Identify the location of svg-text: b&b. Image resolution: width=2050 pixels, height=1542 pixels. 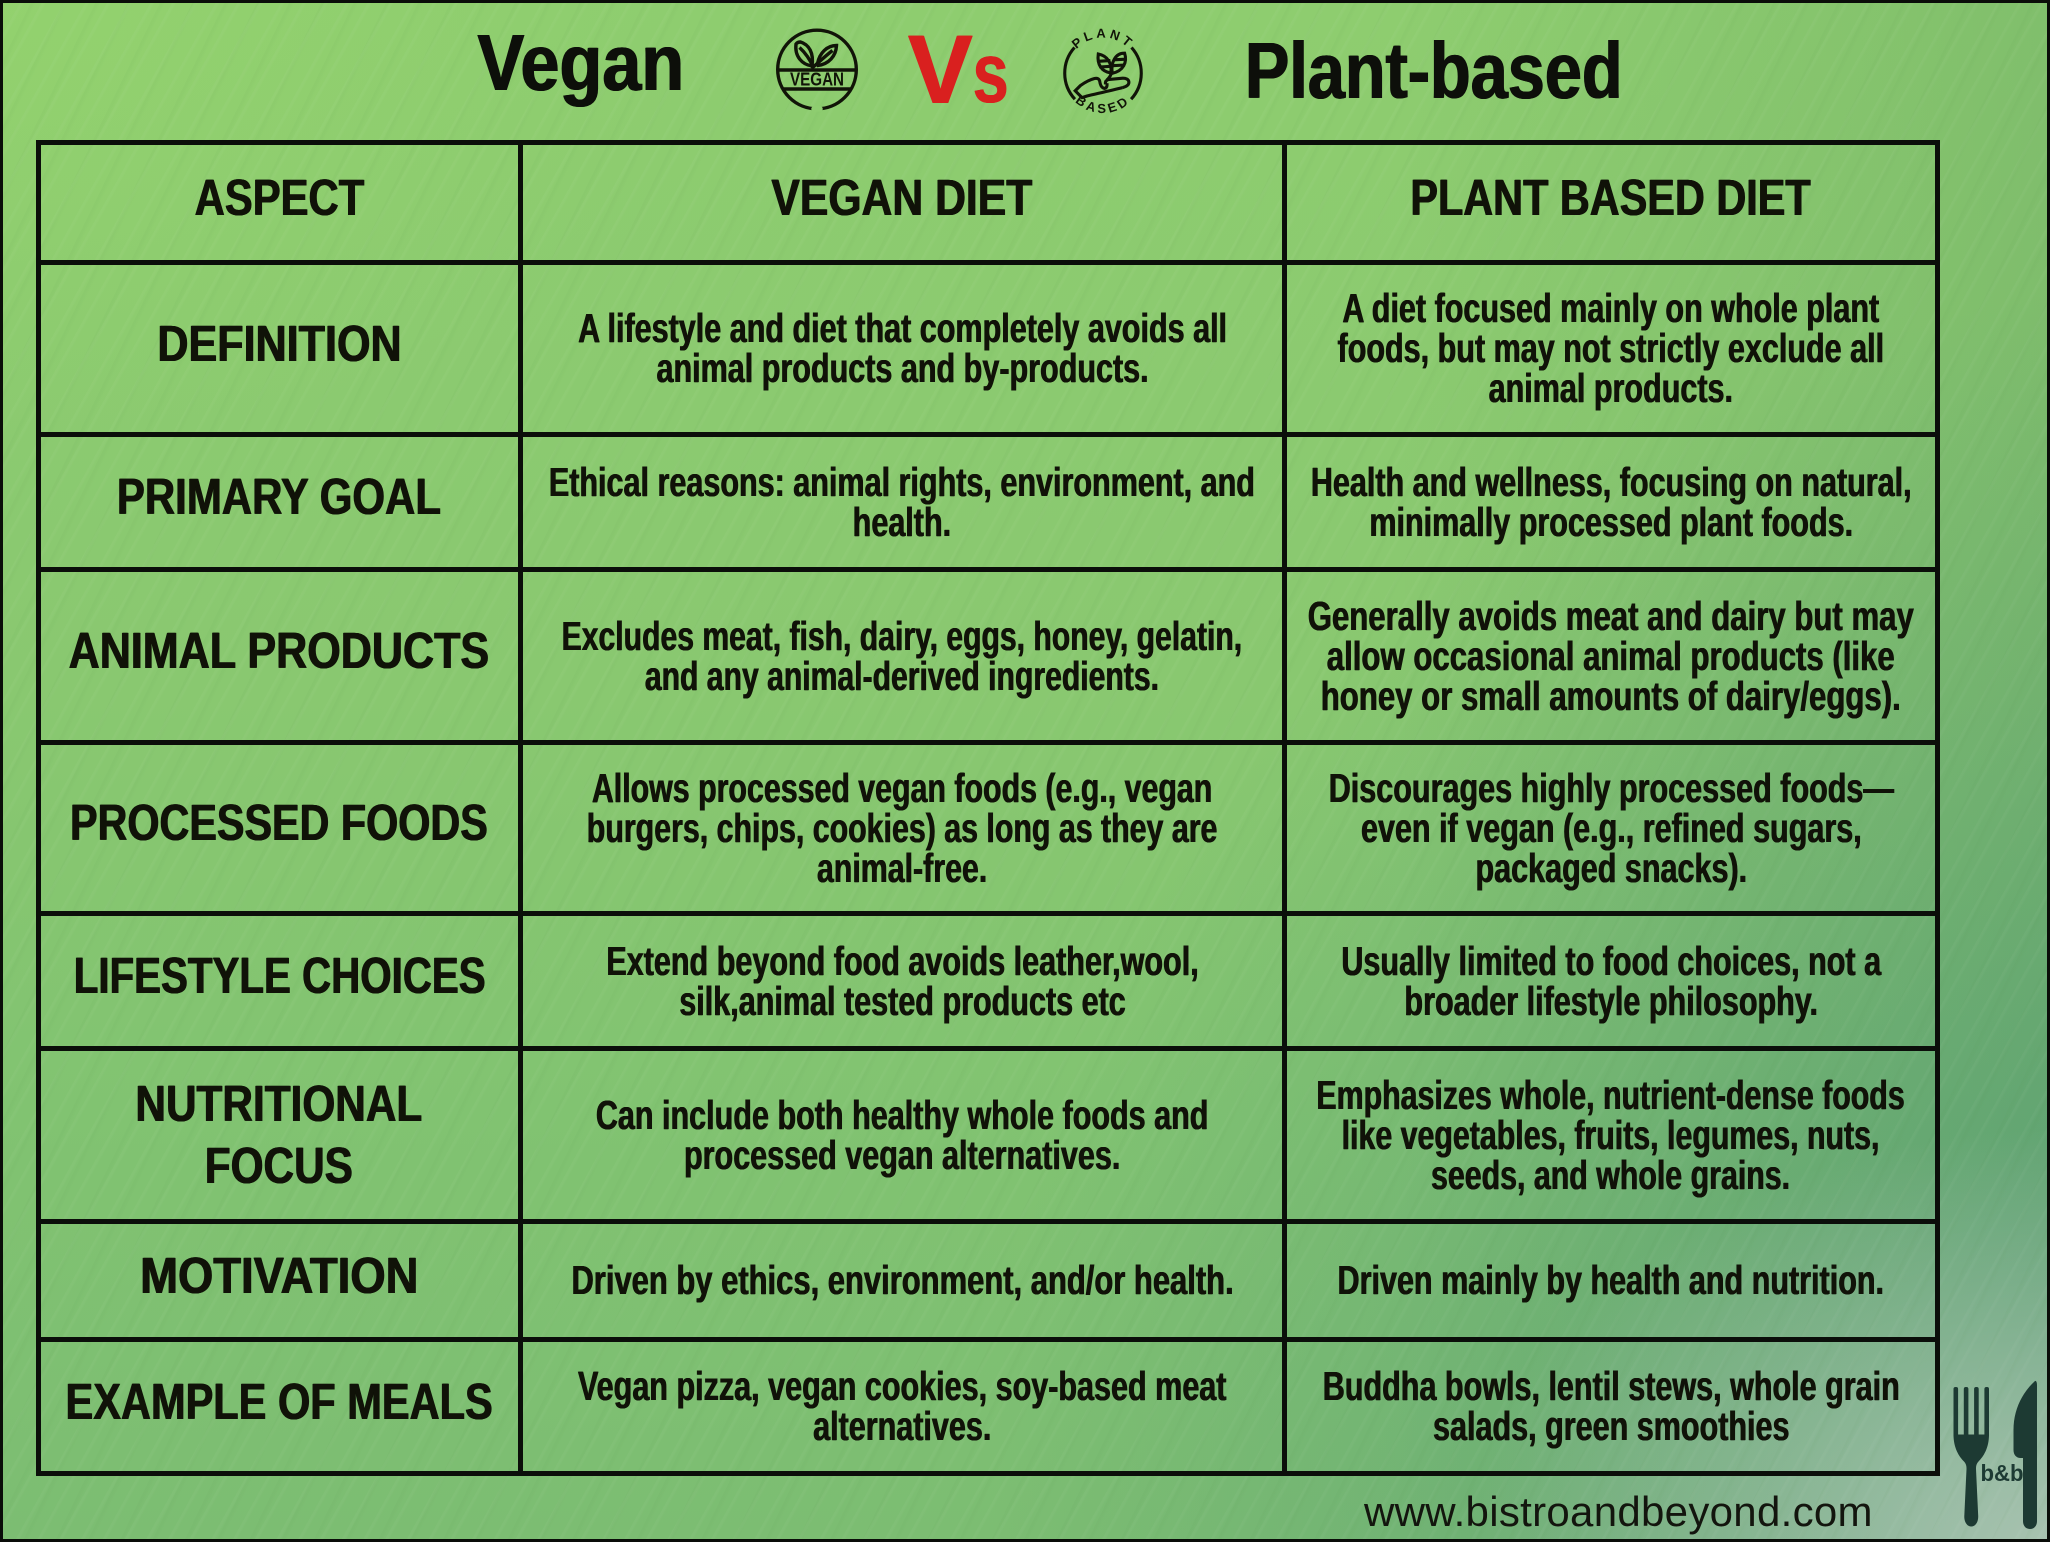
(2002, 1473).